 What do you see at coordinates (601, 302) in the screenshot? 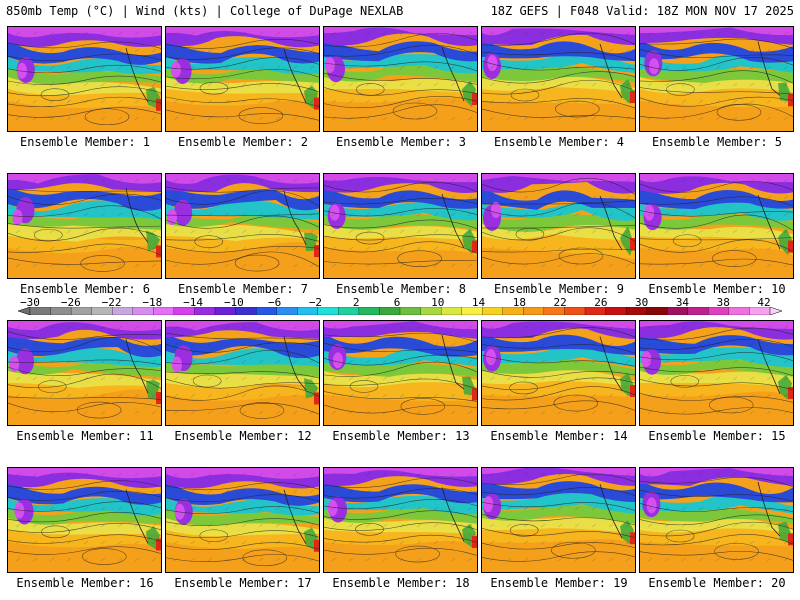
I see `colorbar-tick-label: 26` at bounding box center [601, 302].